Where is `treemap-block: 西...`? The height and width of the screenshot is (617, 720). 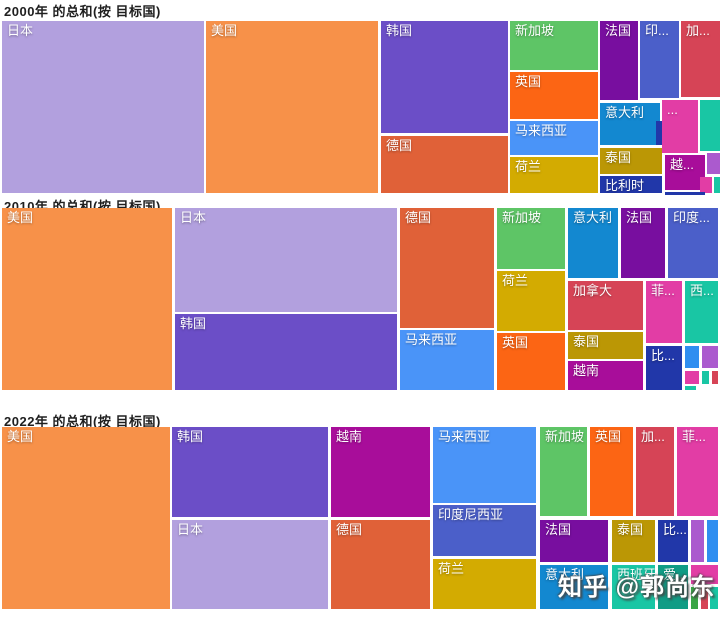 treemap-block: 西... is located at coordinates (701, 312).